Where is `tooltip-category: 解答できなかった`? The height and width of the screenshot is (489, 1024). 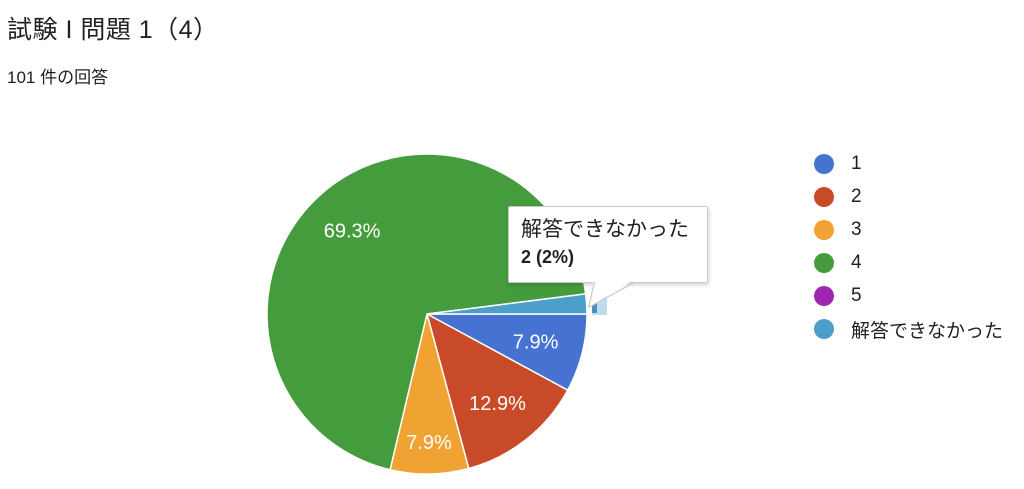
tooltip-category: 解答できなかった is located at coordinates (605, 229).